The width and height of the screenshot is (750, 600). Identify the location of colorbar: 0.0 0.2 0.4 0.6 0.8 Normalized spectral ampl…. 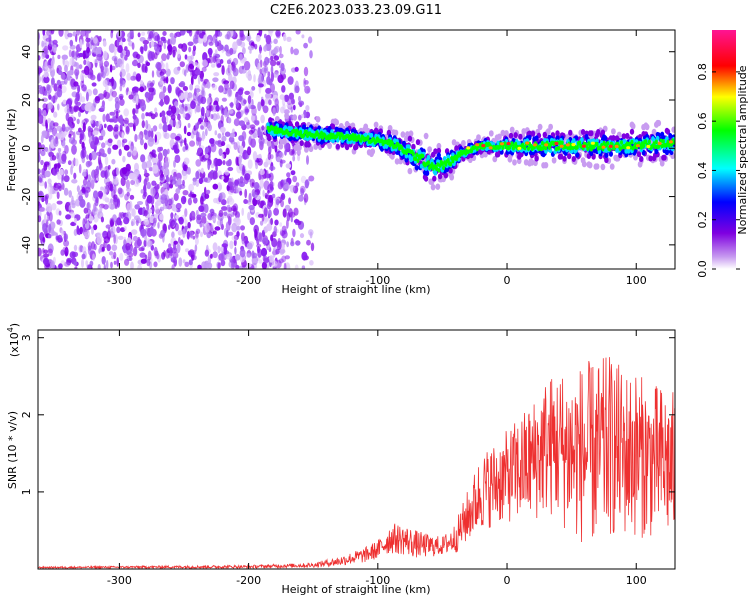
(722, 154).